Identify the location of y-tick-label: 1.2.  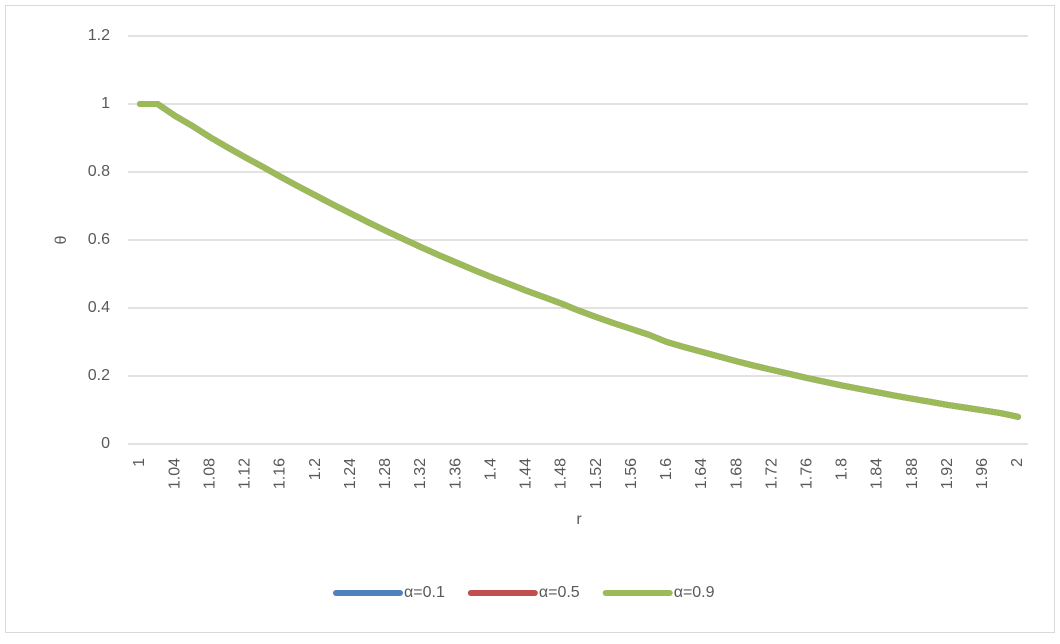
(99, 35).